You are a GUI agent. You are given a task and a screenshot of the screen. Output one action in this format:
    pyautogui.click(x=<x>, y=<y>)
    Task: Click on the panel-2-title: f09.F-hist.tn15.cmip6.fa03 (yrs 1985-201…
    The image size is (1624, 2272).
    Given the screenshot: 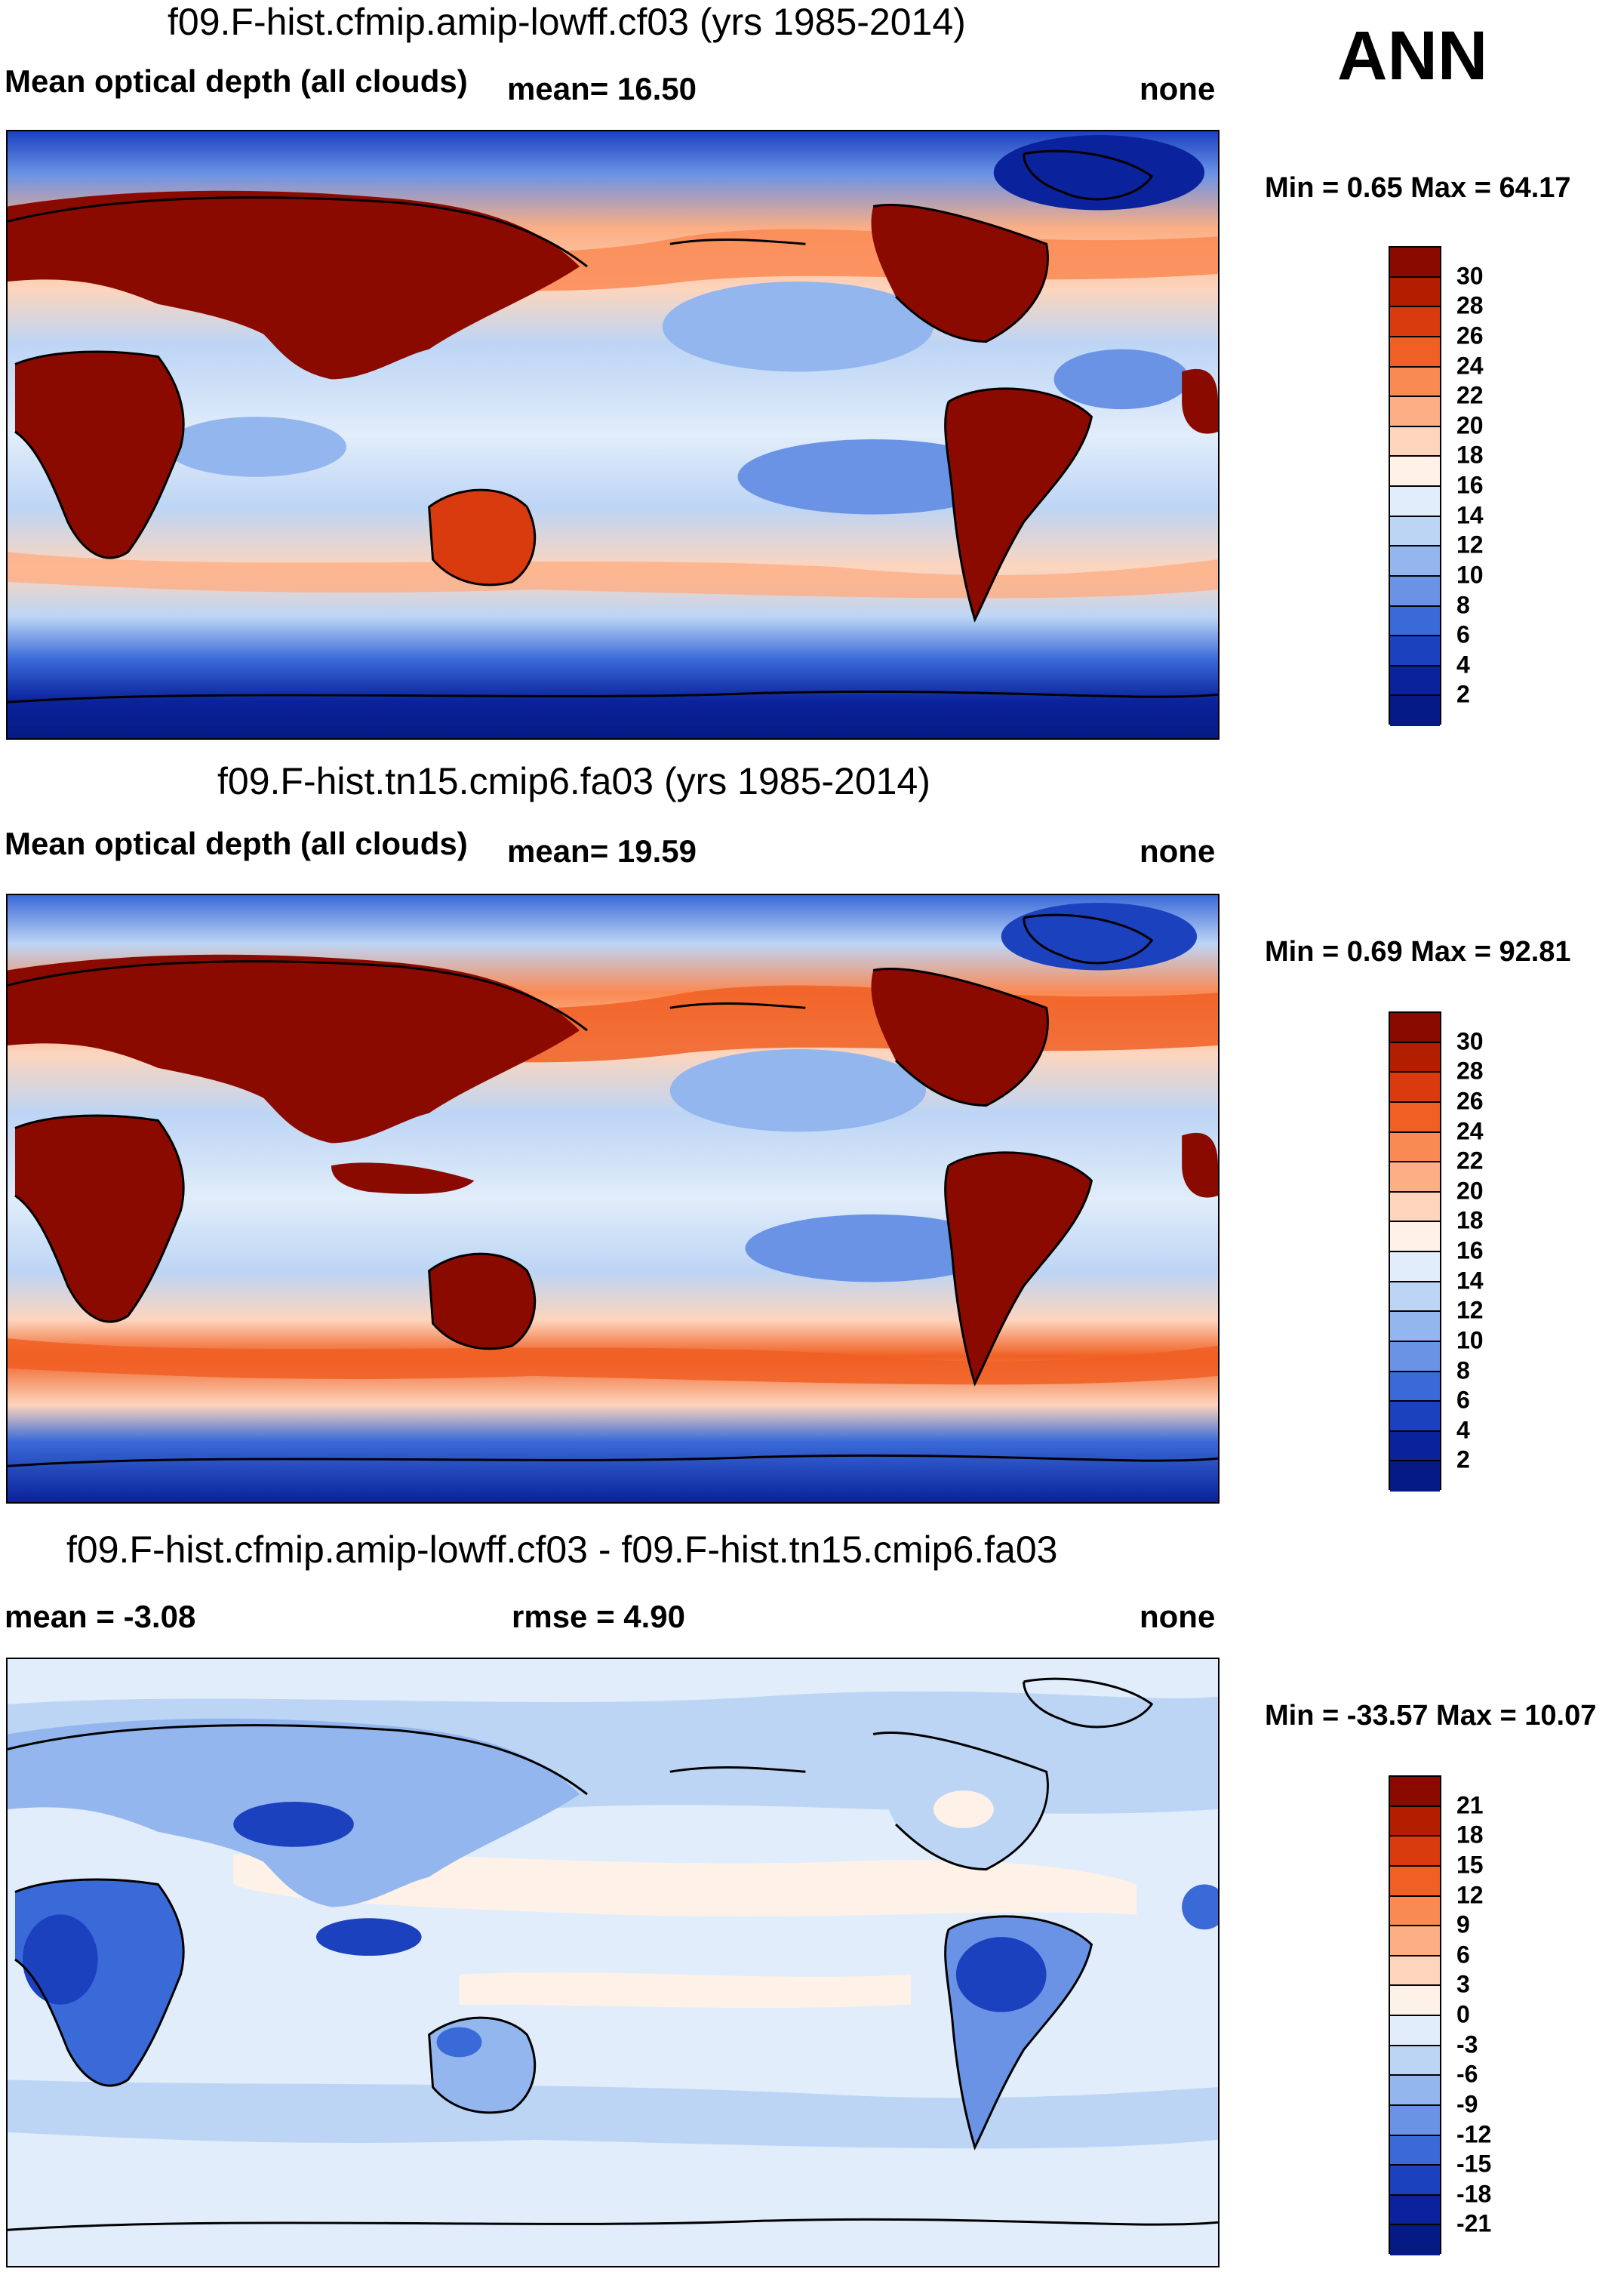 What is the action you would take?
    pyautogui.click(x=573, y=781)
    